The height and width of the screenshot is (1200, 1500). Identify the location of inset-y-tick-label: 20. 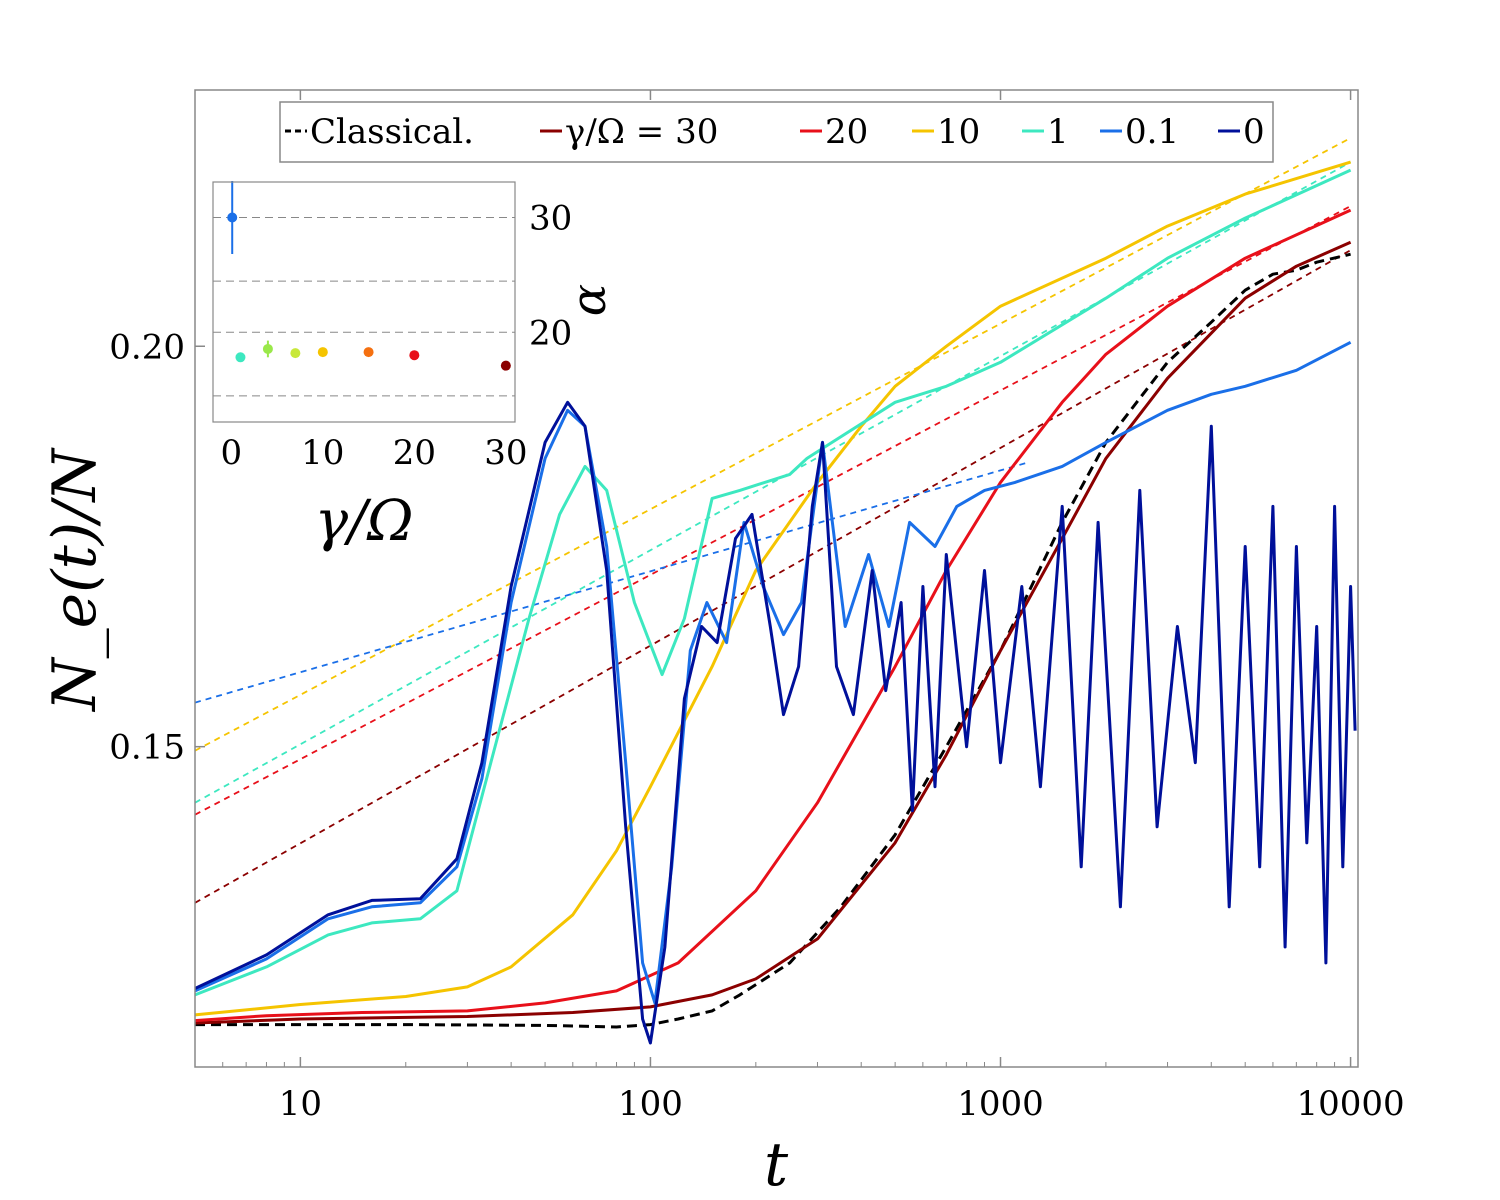
(550, 333).